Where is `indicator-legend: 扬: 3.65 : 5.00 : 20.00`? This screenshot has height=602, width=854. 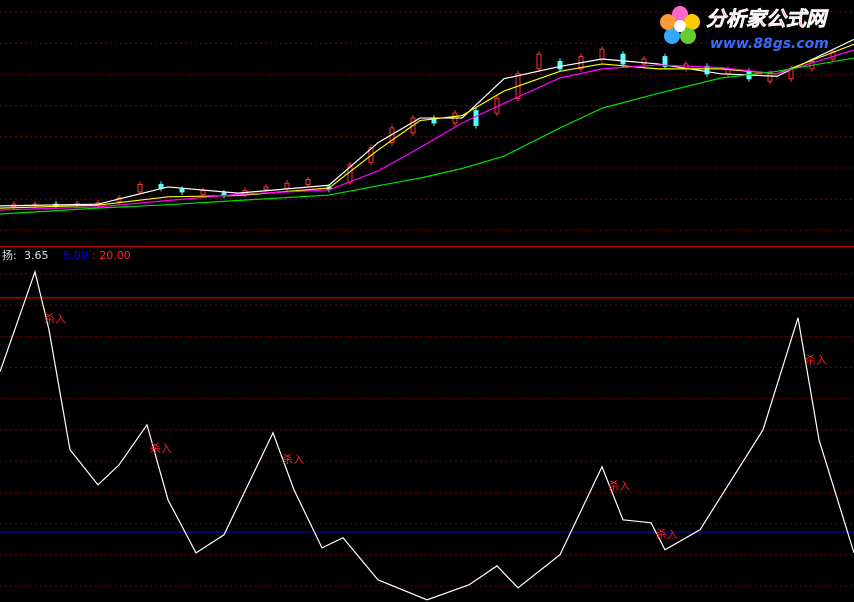 indicator-legend: 扬: 3.65 : 5.00 : 20.00 is located at coordinates (66, 255).